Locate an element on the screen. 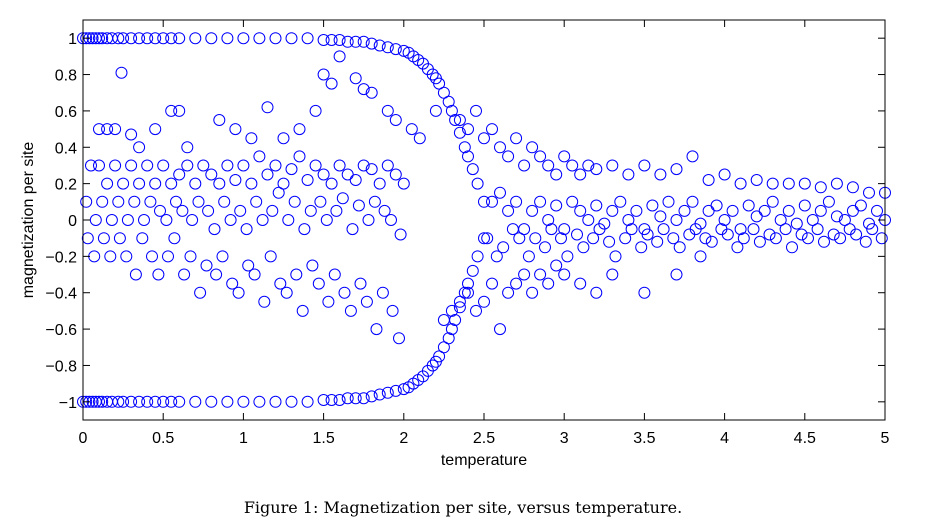  x-tick-label: 2.5 is located at coordinates (484, 438).